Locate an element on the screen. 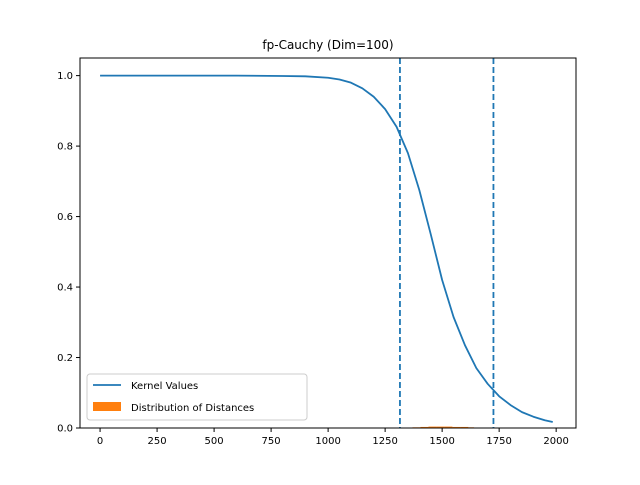  legend-box is located at coordinates (197, 397).